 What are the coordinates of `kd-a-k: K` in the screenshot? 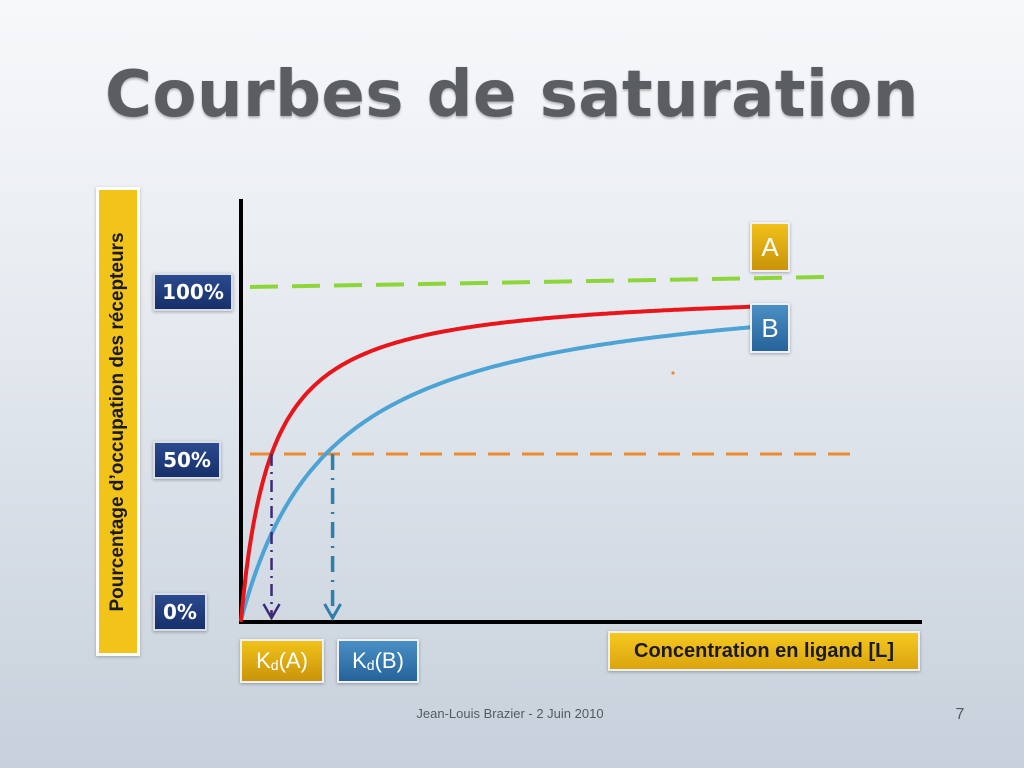 It's located at (263, 660).